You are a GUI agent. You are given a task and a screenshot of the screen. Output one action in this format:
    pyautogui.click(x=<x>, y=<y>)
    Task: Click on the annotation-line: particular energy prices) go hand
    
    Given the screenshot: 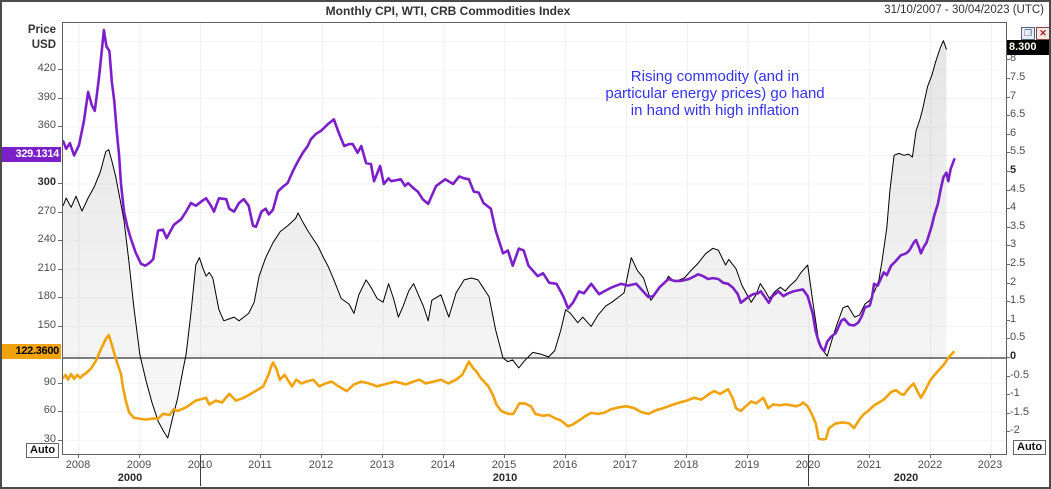 What is the action you would take?
    pyautogui.click(x=715, y=93)
    